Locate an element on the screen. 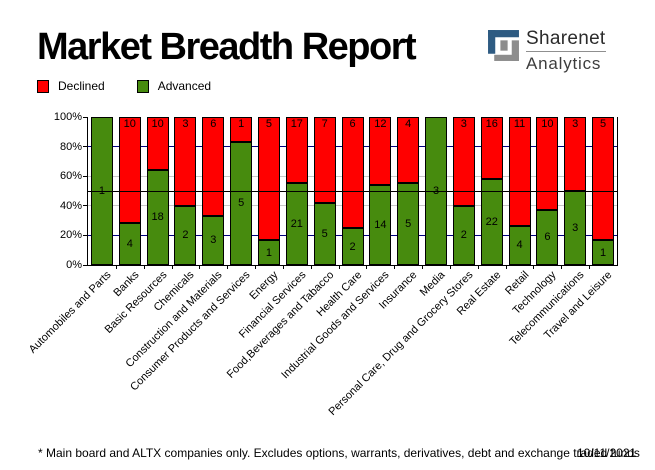  declined-value-label: 6 is located at coordinates (213, 124).